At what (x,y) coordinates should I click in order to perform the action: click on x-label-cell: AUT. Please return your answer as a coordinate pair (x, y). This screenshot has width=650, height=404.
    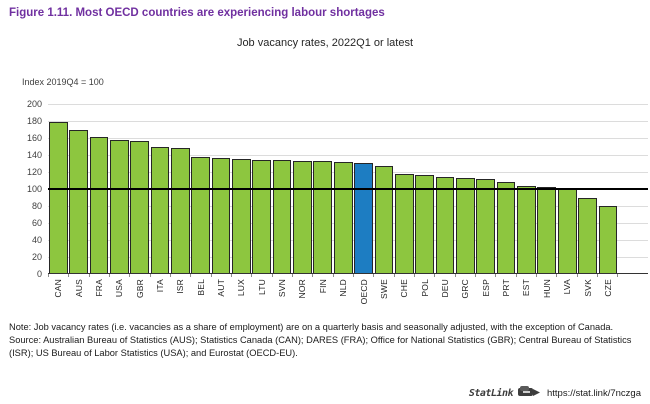
    Looking at the image, I should click on (221, 297).